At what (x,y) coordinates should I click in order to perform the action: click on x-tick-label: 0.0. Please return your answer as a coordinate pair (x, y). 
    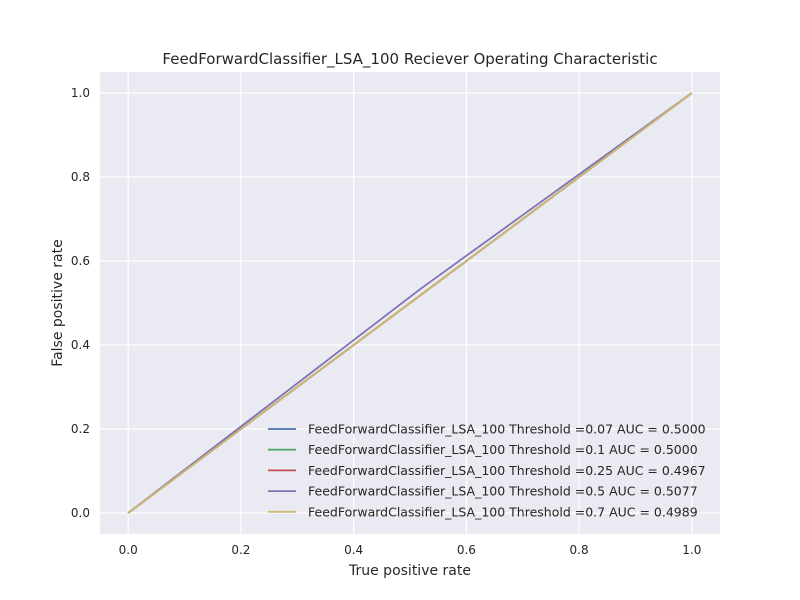
    Looking at the image, I should click on (128, 550).